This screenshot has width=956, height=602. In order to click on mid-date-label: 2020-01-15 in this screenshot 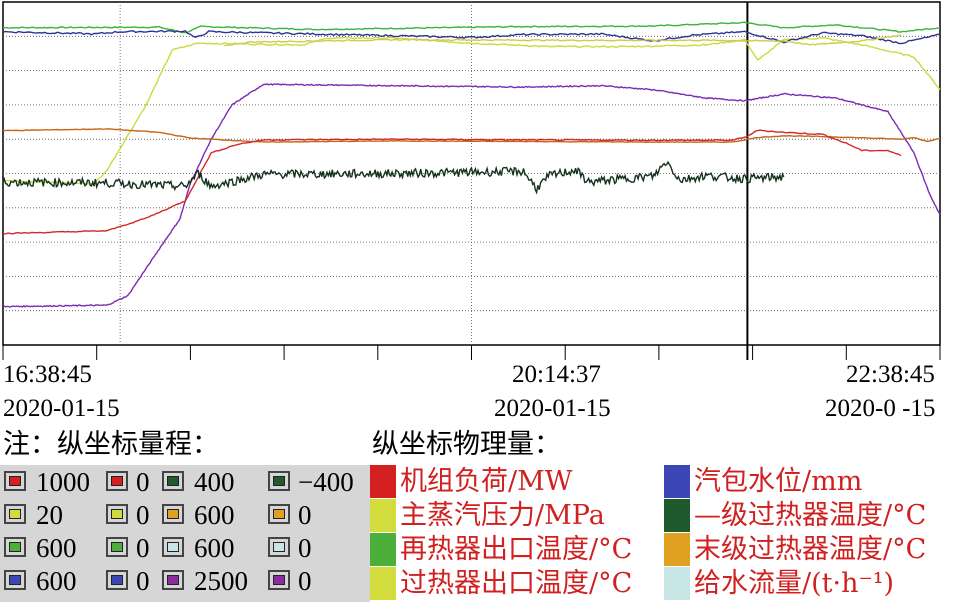, I will do `click(552, 408)`.